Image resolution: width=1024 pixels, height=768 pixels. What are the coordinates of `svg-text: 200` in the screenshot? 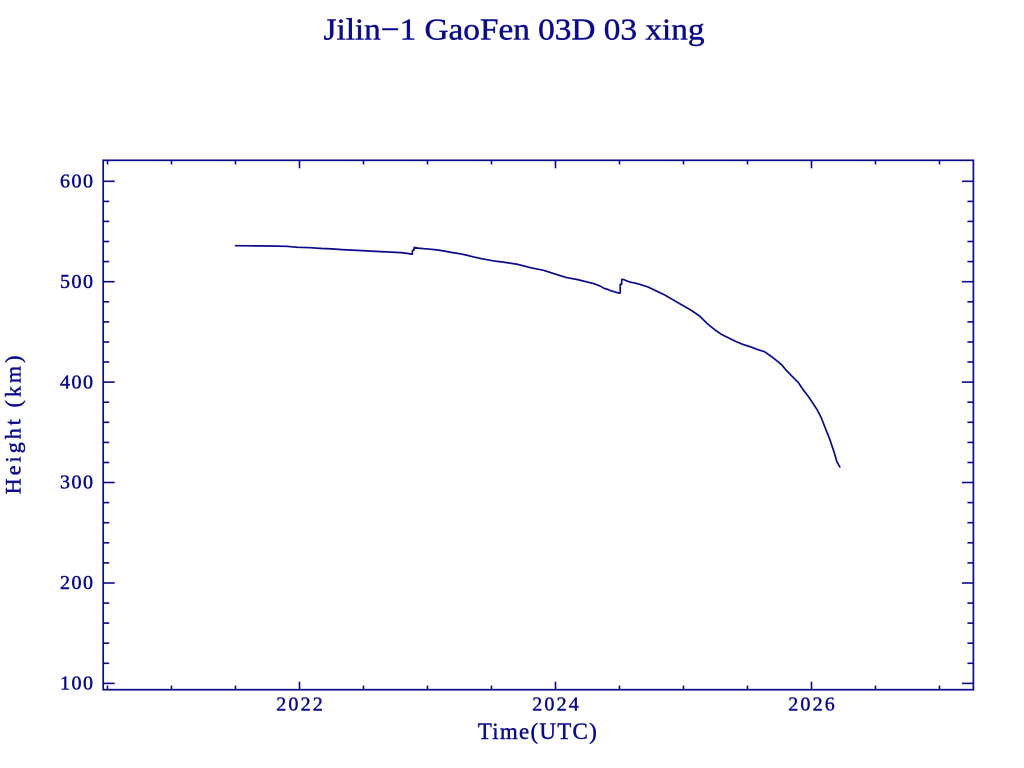 It's located at (76, 583).